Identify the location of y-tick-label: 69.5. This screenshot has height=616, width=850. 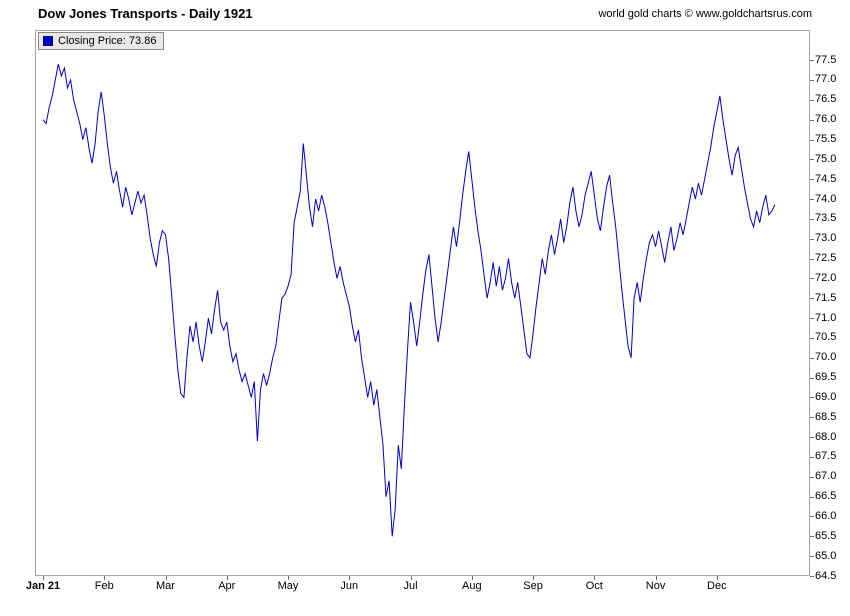
(826, 377).